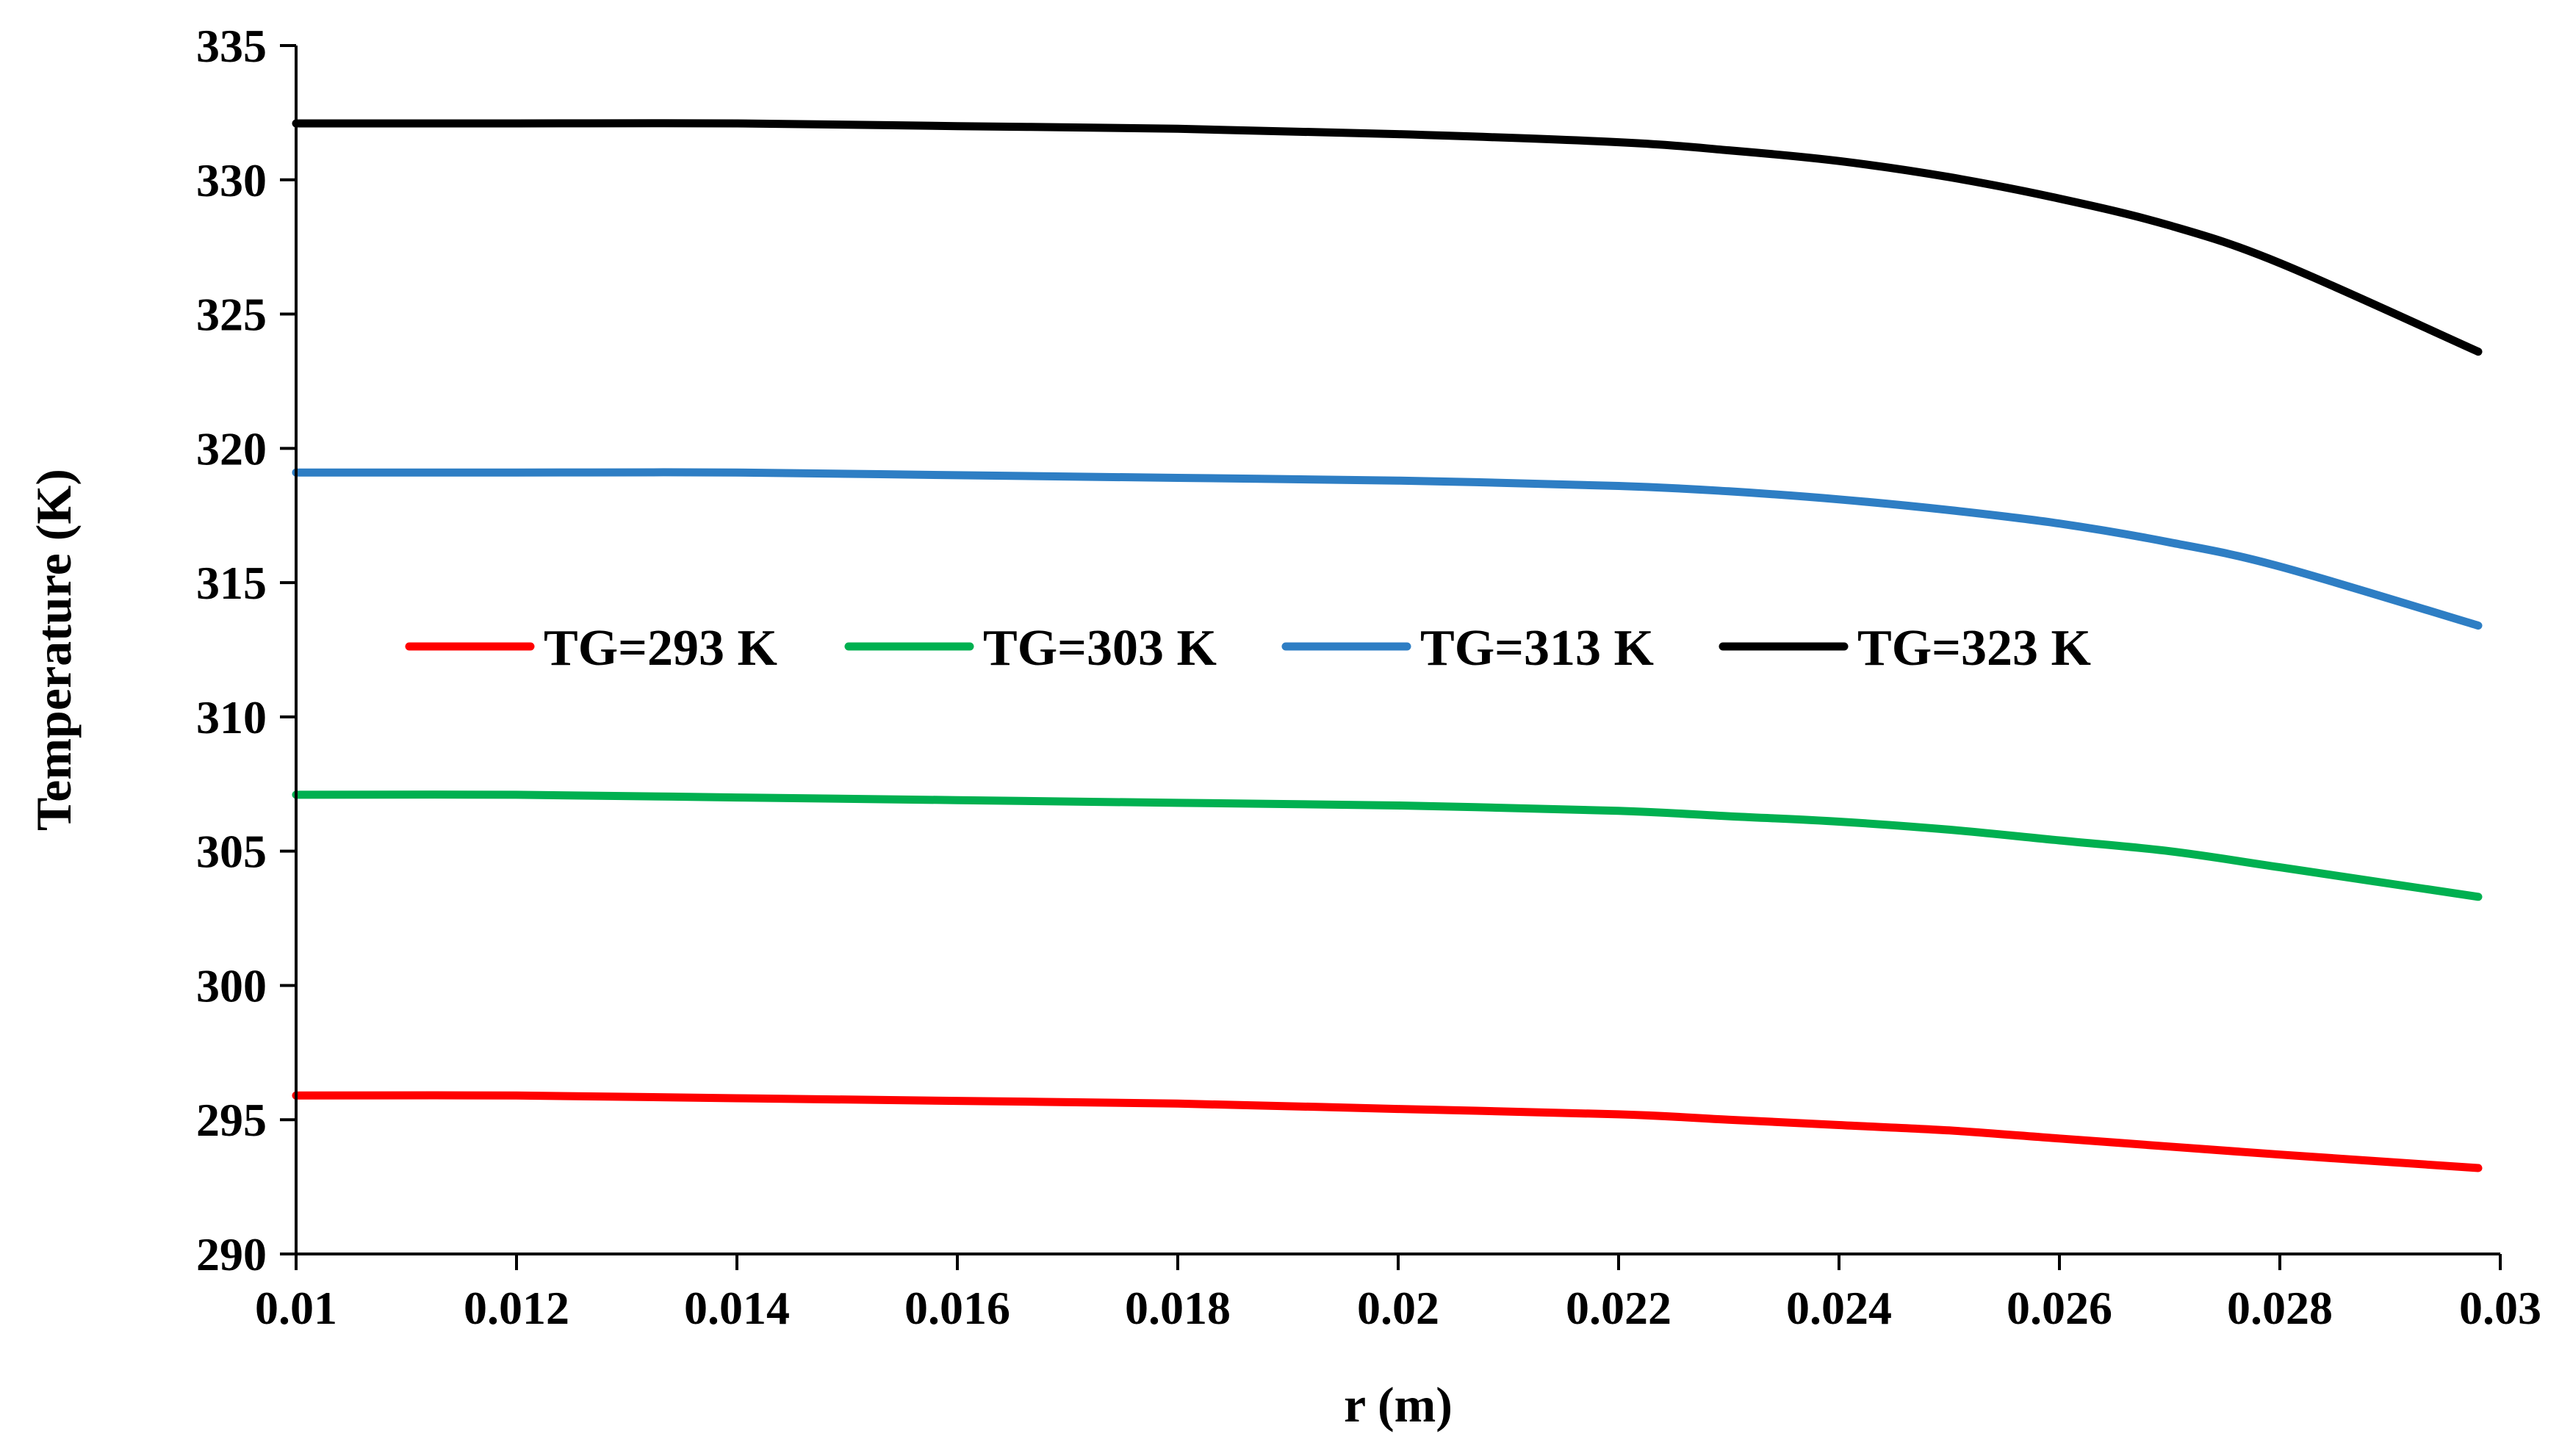  Describe the element at coordinates (232, 985) in the screenshot. I see `y-tick-label: 300` at that location.